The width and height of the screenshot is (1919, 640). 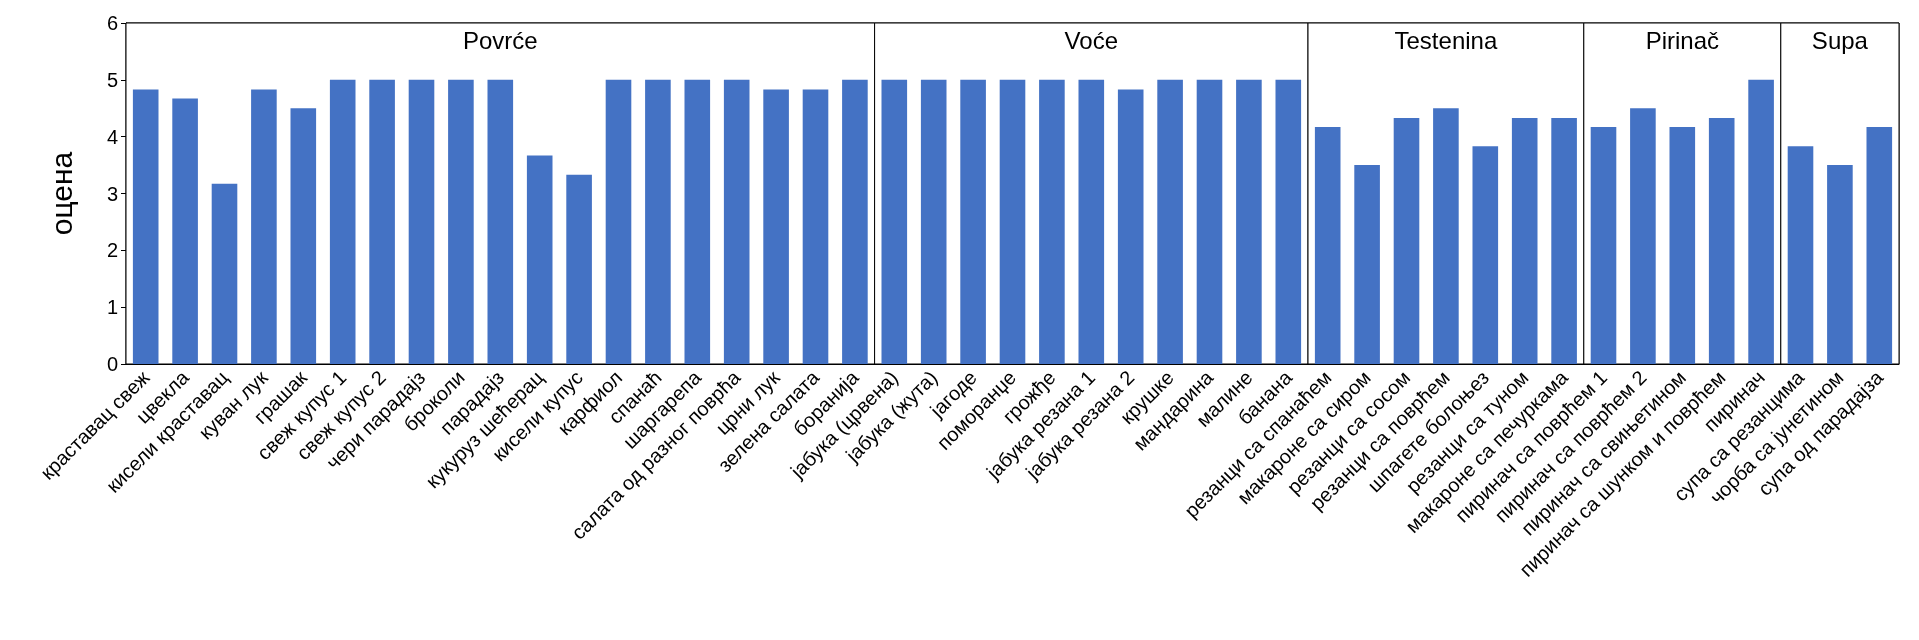 What do you see at coordinates (112, 23) in the screenshot?
I see `y-tick-label: 6` at bounding box center [112, 23].